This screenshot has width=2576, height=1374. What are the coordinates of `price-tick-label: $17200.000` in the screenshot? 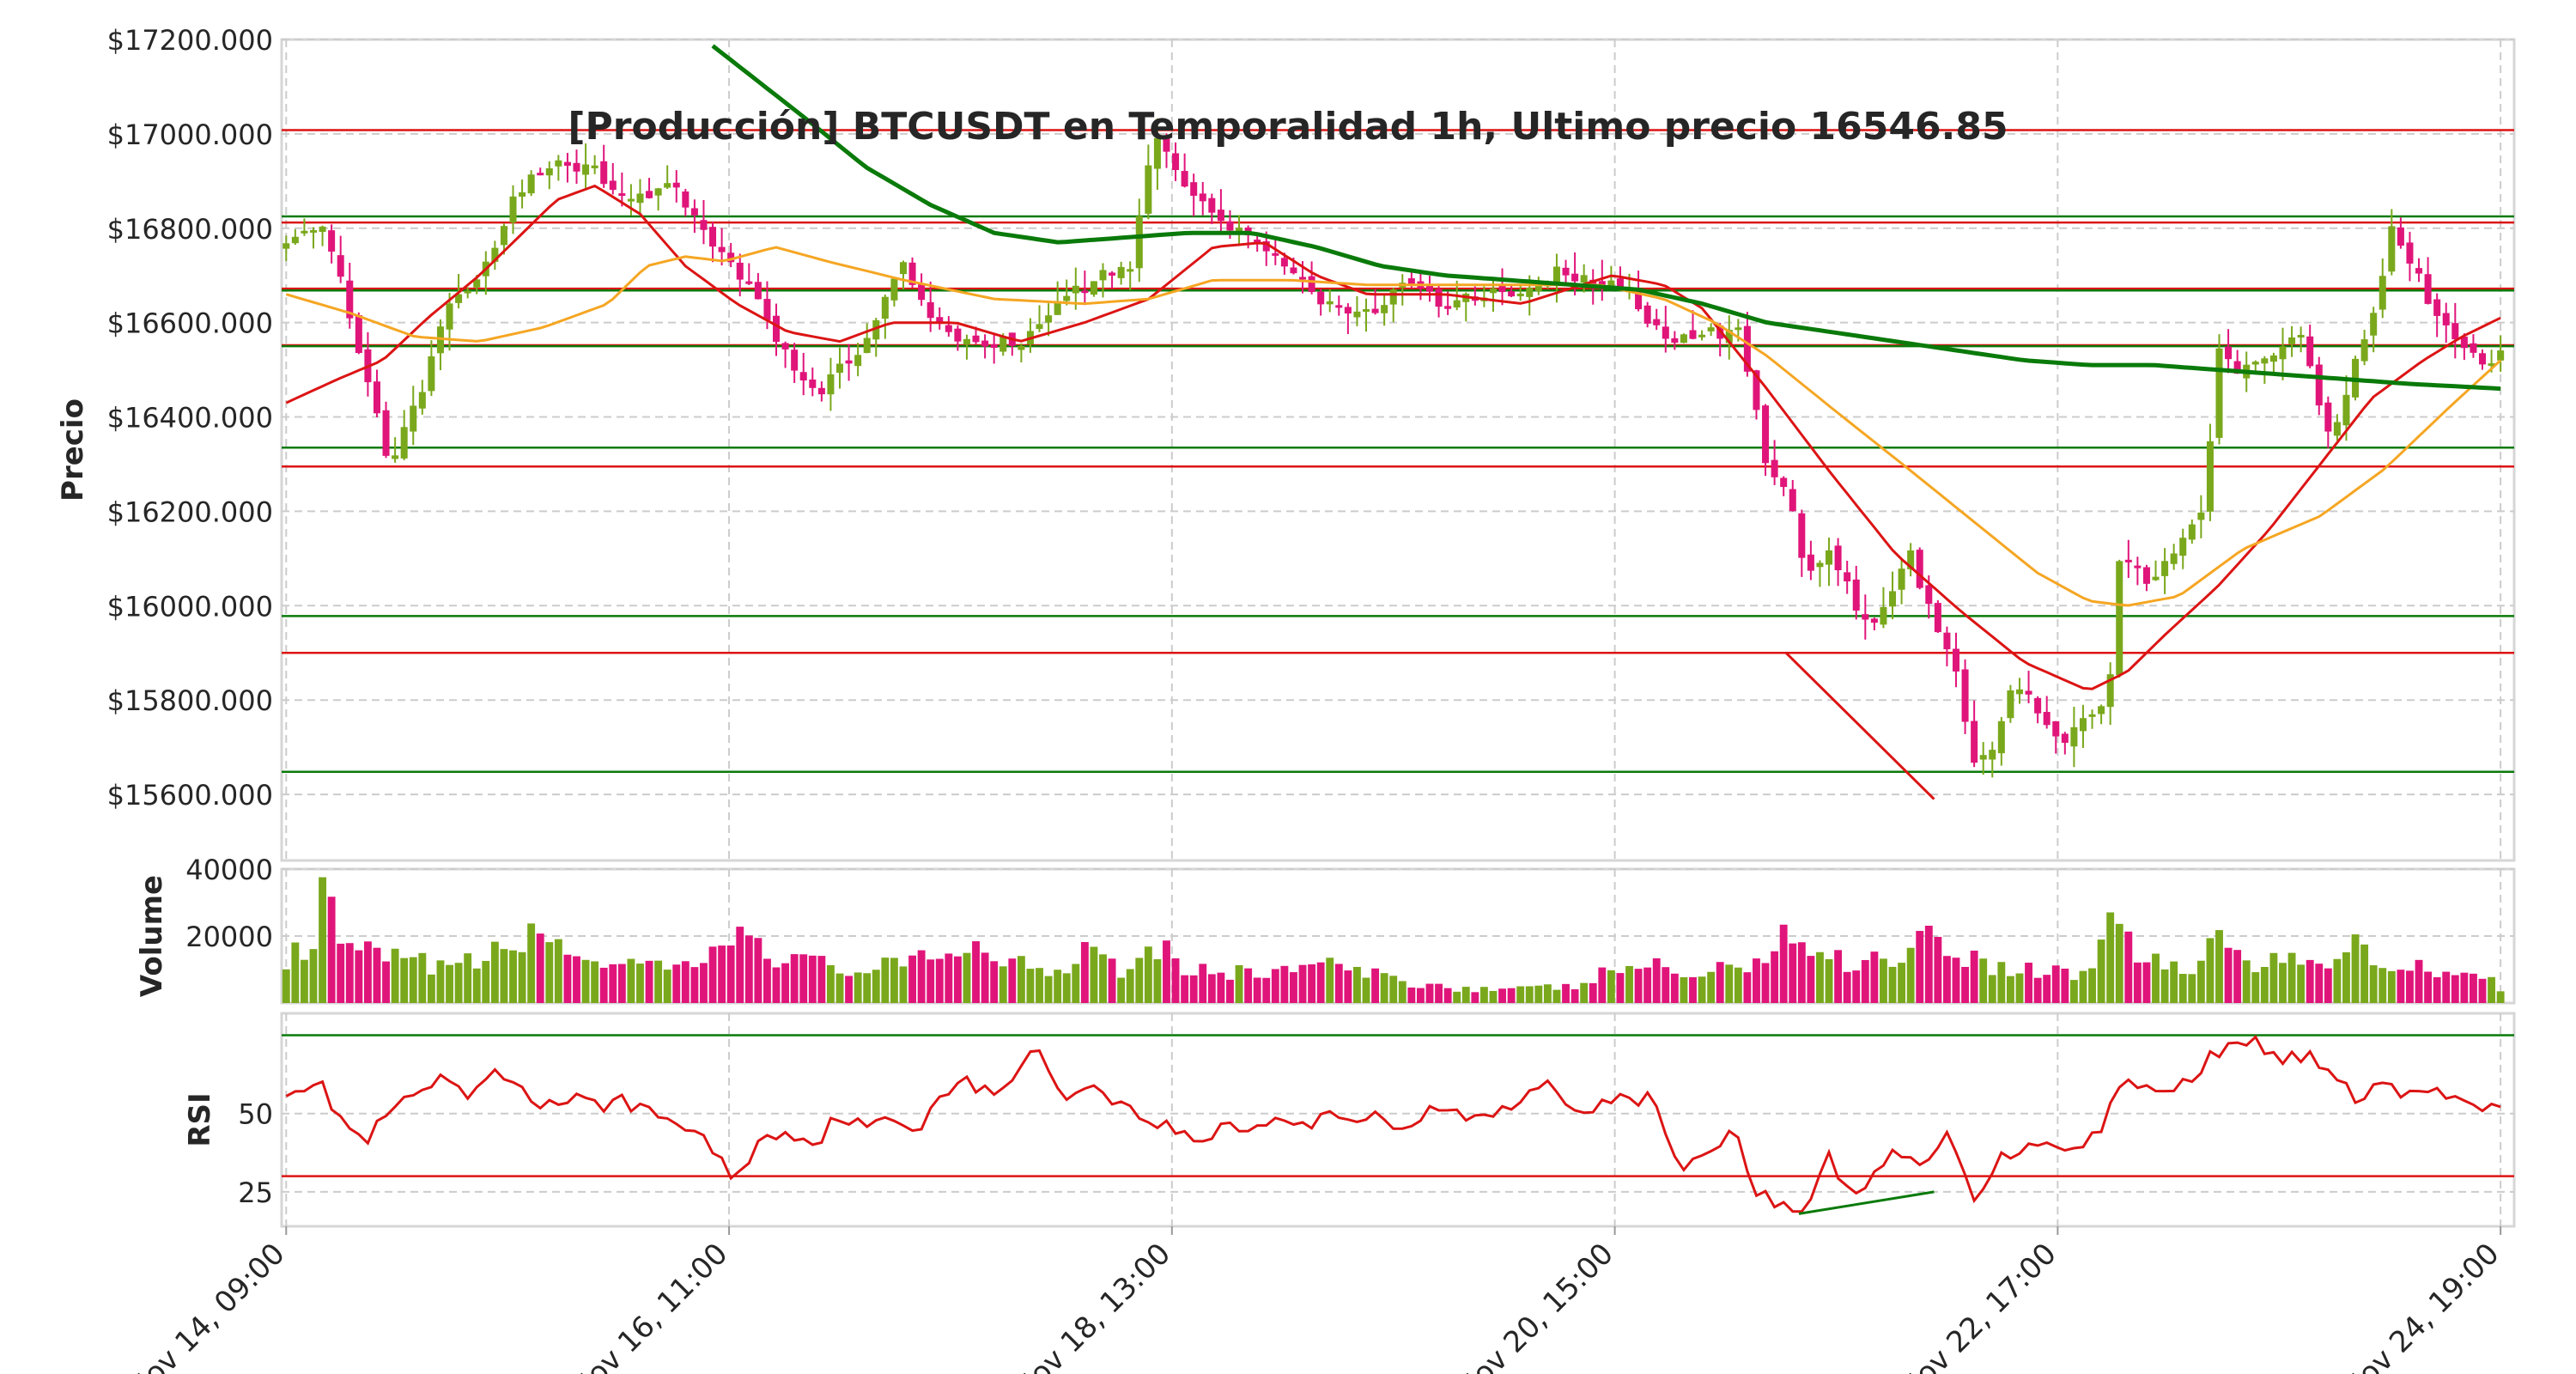 It's located at (190, 40).